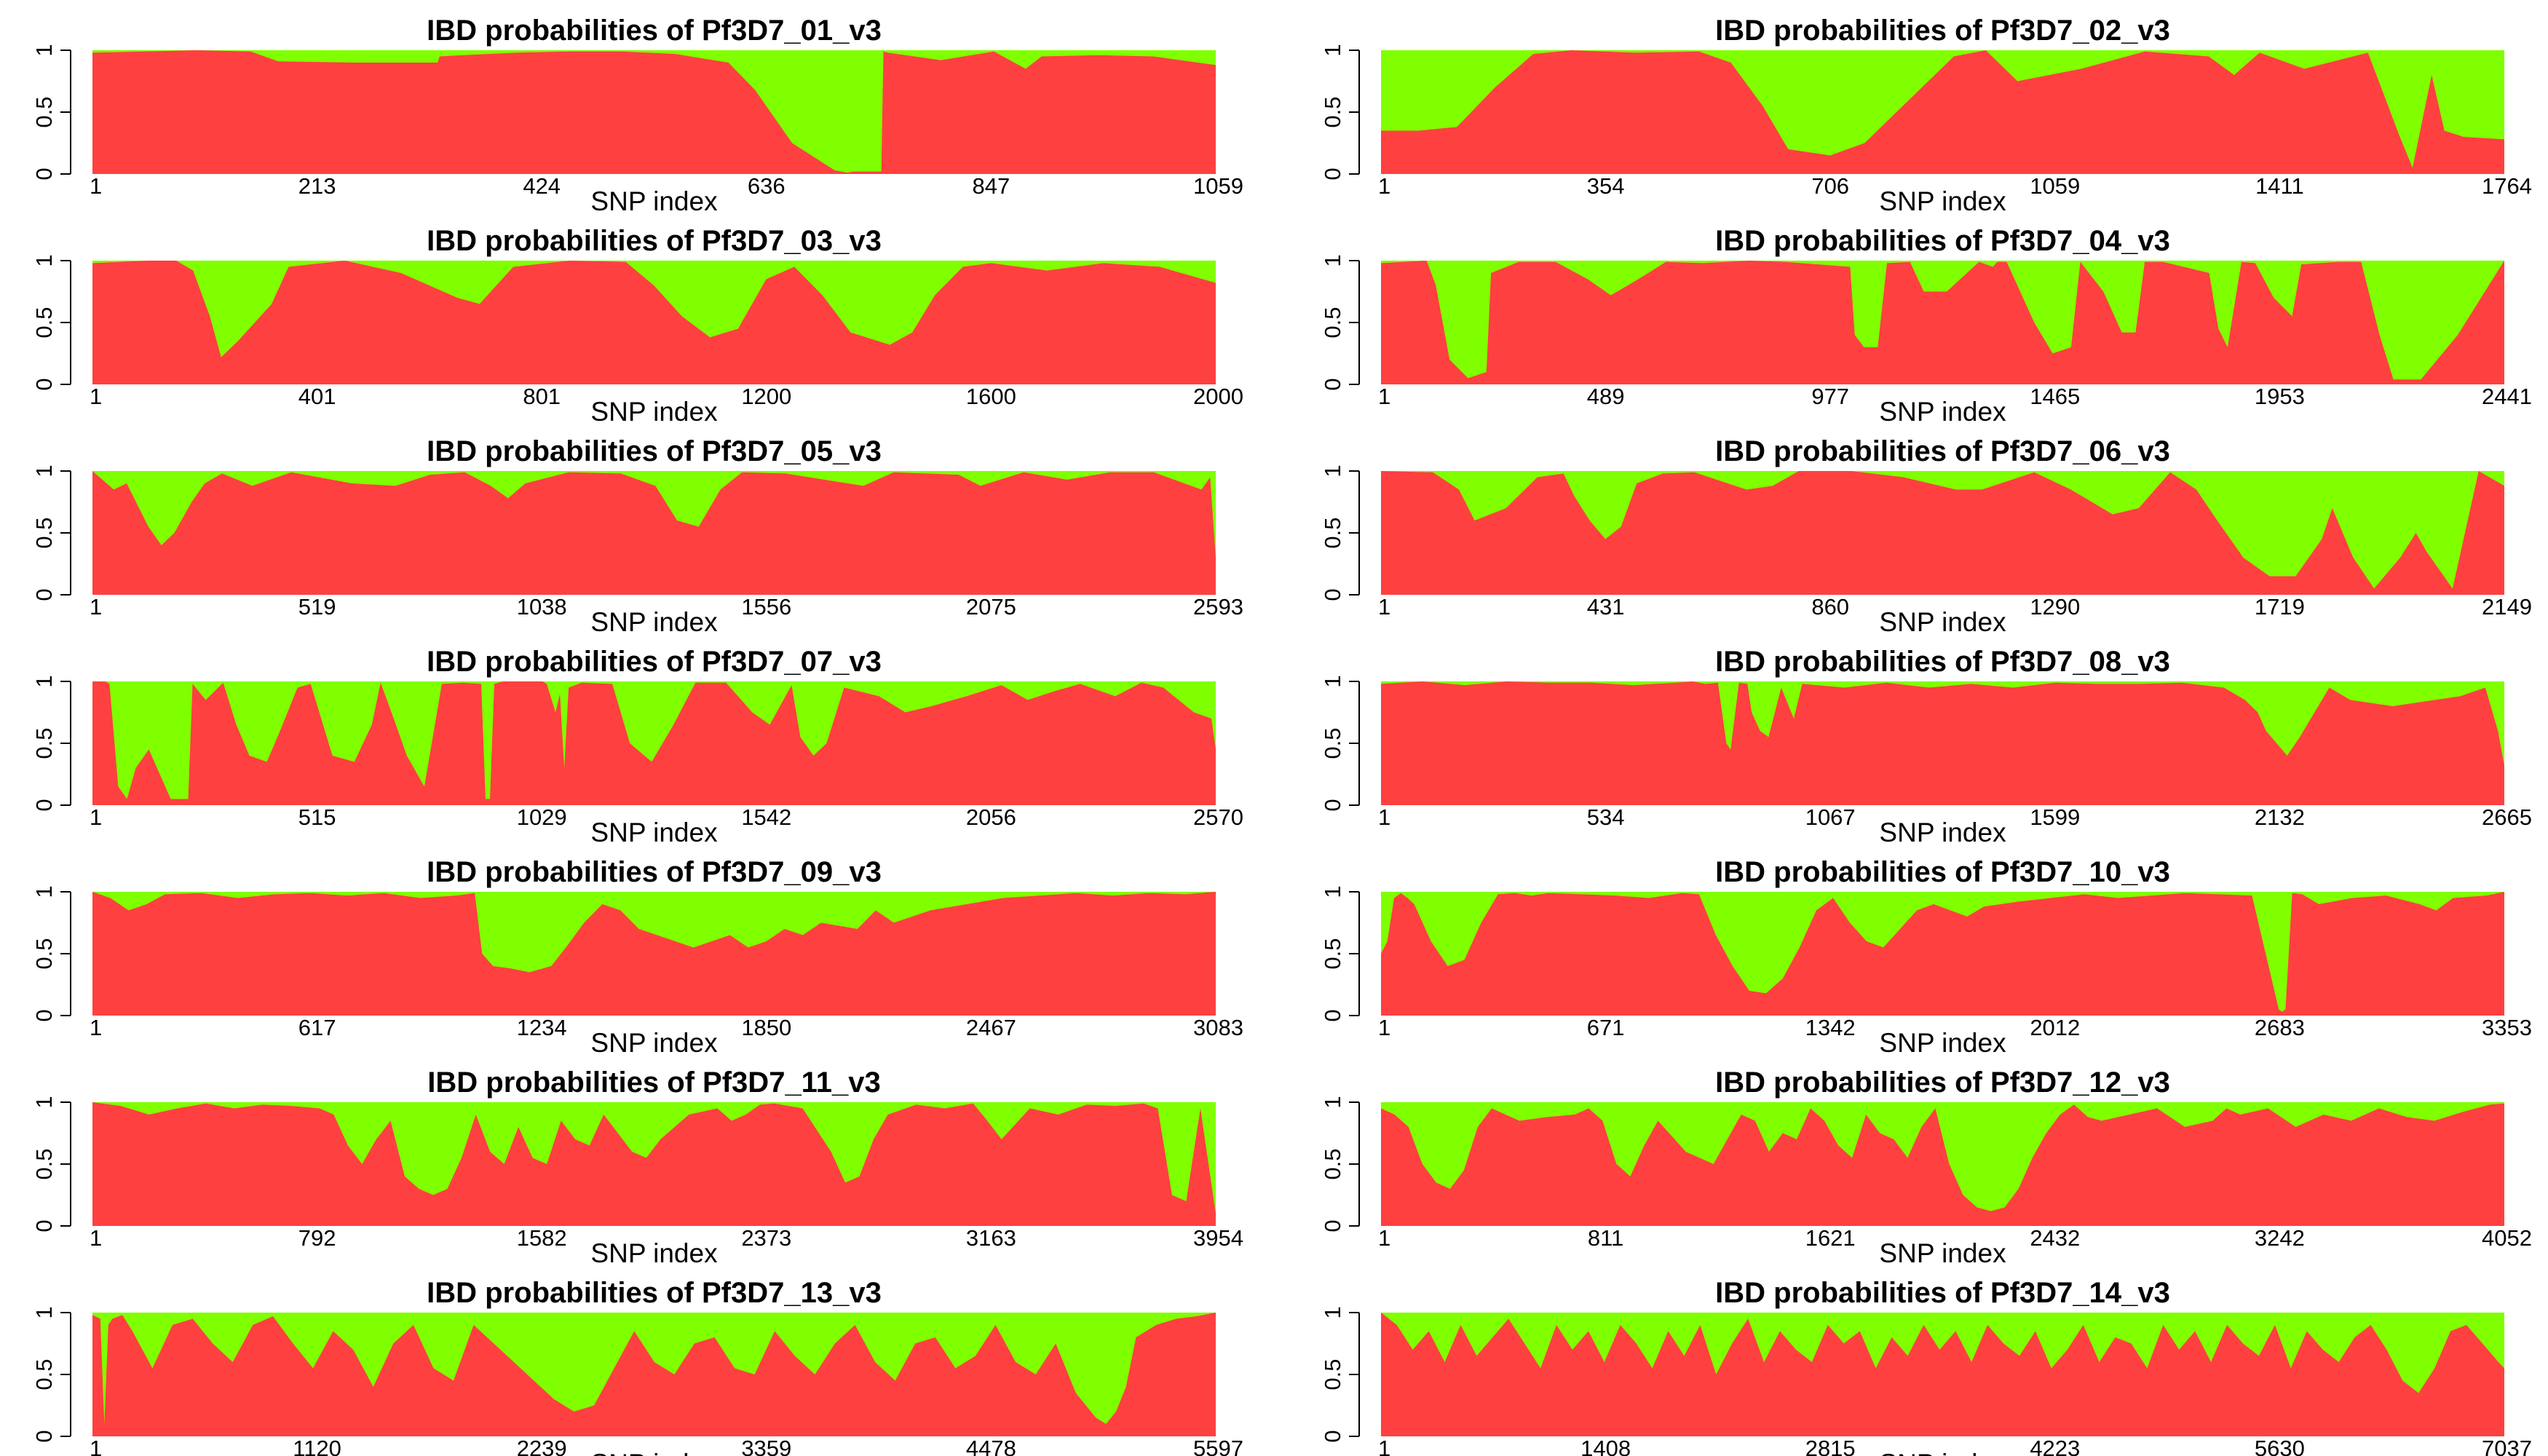  I want to click on x-tick-label: 1719, so click(2280, 607).